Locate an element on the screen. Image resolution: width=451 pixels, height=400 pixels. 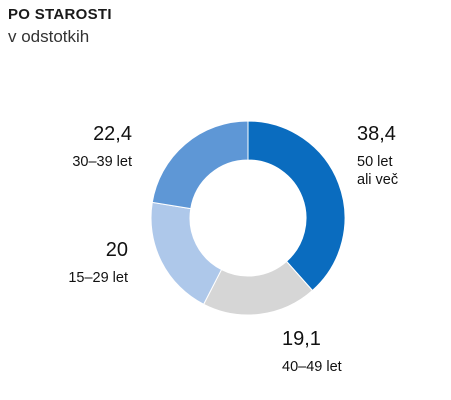
slice-category-label-2: 40–49 let is located at coordinates (312, 367).